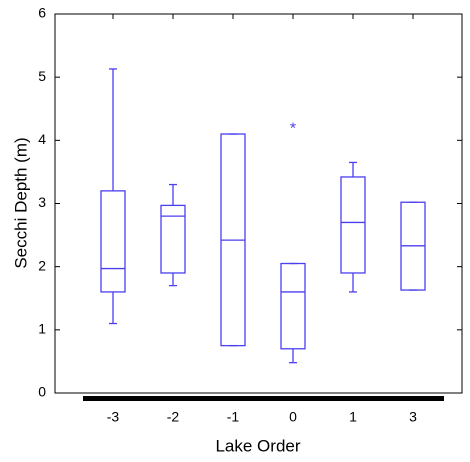 Image resolution: width=470 pixels, height=462 pixels. I want to click on x-tick-label: 0, so click(293, 417).